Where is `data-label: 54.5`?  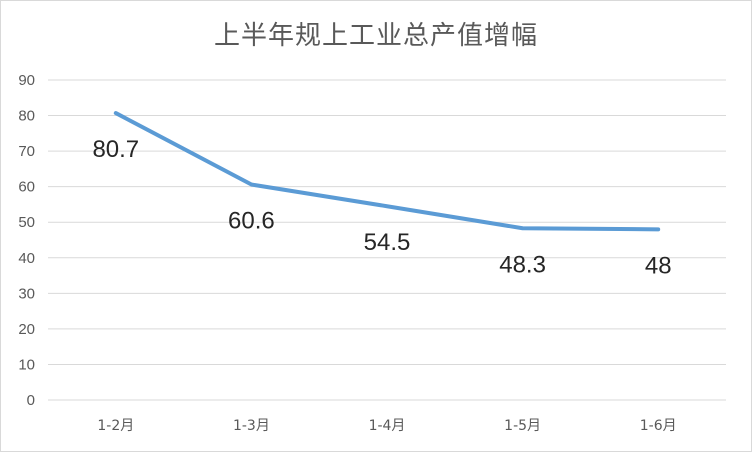
data-label: 54.5 is located at coordinates (387, 242).